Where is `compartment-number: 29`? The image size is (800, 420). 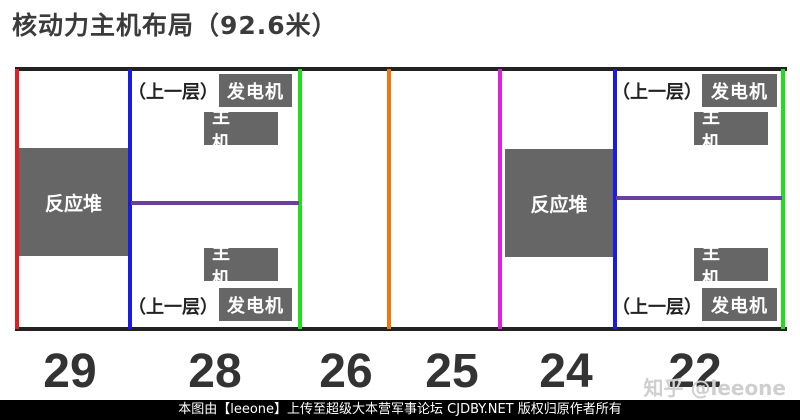 compartment-number: 29 is located at coordinates (70, 371).